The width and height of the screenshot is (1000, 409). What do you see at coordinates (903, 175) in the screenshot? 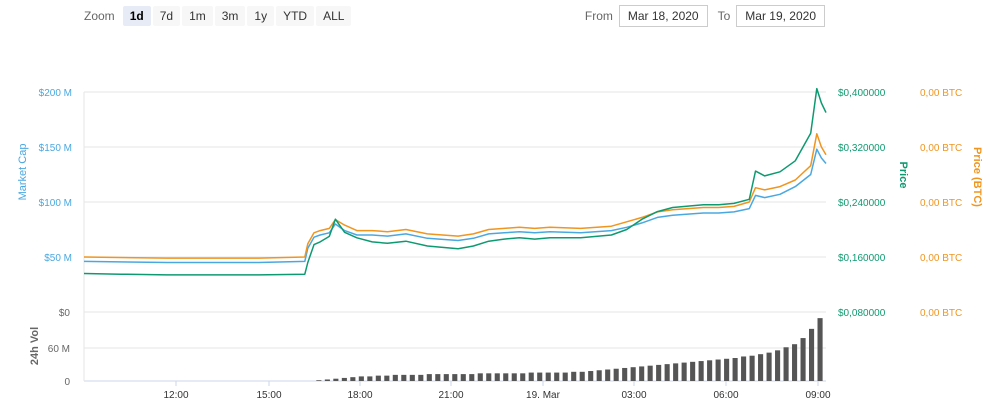
I see `price-axis-label: Price` at bounding box center [903, 175].